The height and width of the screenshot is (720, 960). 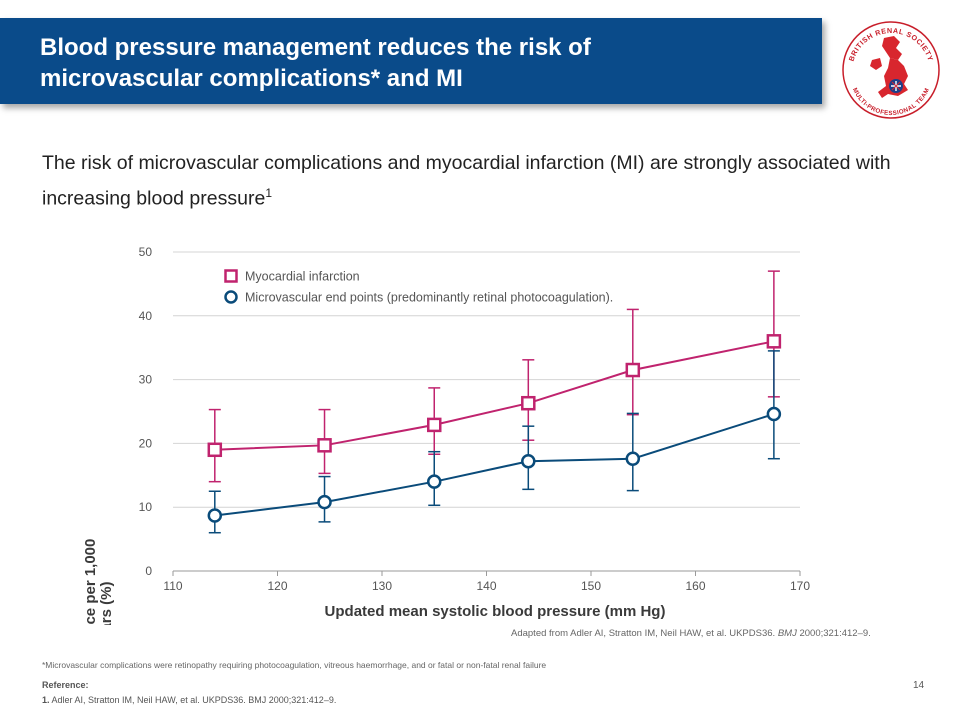 What do you see at coordinates (146, 507) in the screenshot?
I see `y-tick-label: 10` at bounding box center [146, 507].